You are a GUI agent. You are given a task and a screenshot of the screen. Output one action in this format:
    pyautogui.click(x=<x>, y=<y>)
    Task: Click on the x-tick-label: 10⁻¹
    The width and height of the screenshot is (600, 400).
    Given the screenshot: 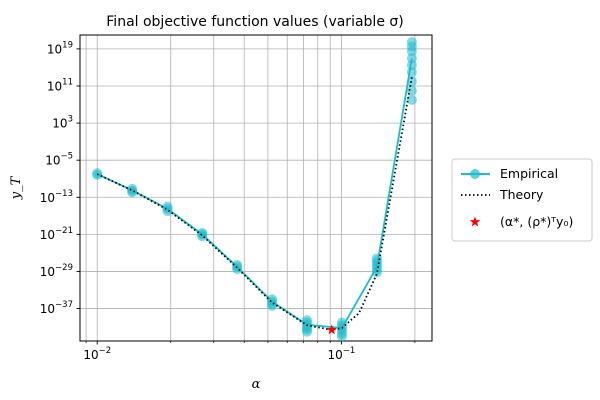 What is the action you would take?
    pyautogui.click(x=341, y=354)
    